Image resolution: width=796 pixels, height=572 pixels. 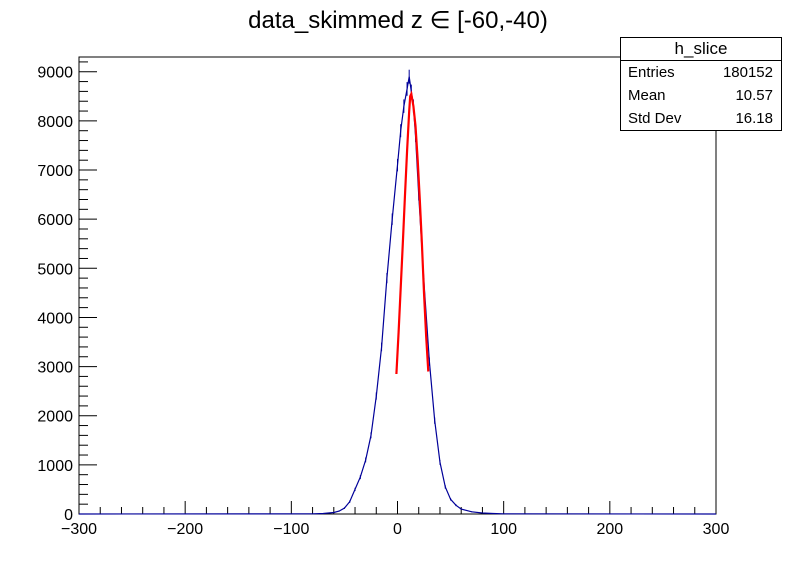 What do you see at coordinates (609, 529) in the screenshot?
I see `x-tick-label: 200` at bounding box center [609, 529].